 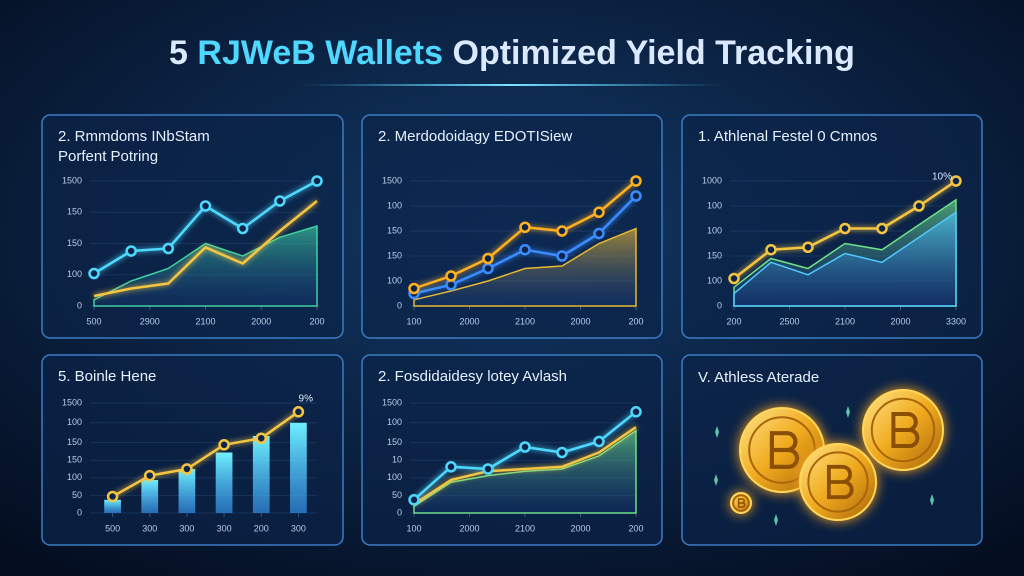 What do you see at coordinates (107, 376) in the screenshot?
I see `panel-title: 5. Boinle Hene` at bounding box center [107, 376].